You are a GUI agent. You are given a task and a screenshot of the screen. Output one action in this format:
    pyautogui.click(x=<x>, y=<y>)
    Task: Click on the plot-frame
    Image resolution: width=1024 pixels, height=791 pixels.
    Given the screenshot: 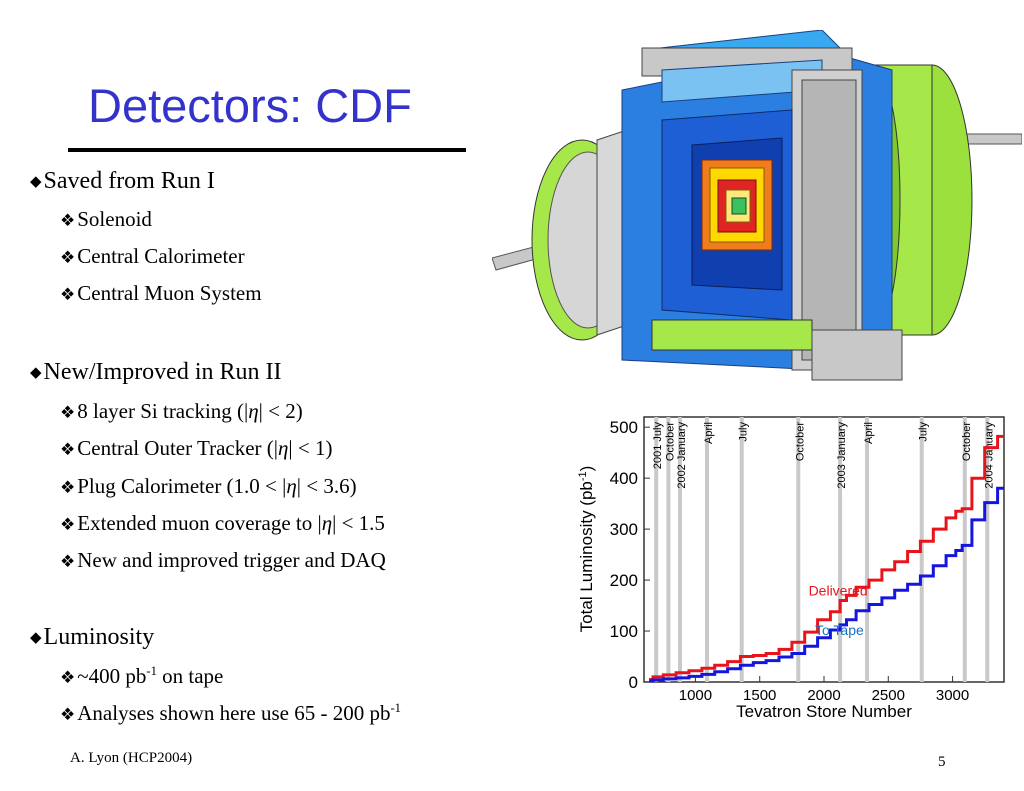 What is the action you would take?
    pyautogui.click(x=824, y=549)
    